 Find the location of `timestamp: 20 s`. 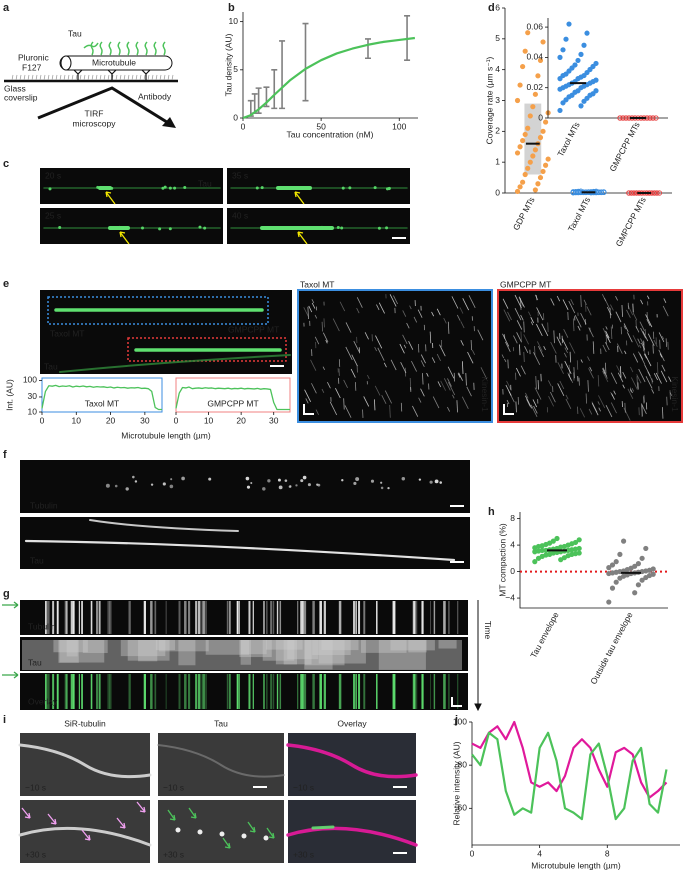

timestamp: 20 s is located at coordinates (53, 175).